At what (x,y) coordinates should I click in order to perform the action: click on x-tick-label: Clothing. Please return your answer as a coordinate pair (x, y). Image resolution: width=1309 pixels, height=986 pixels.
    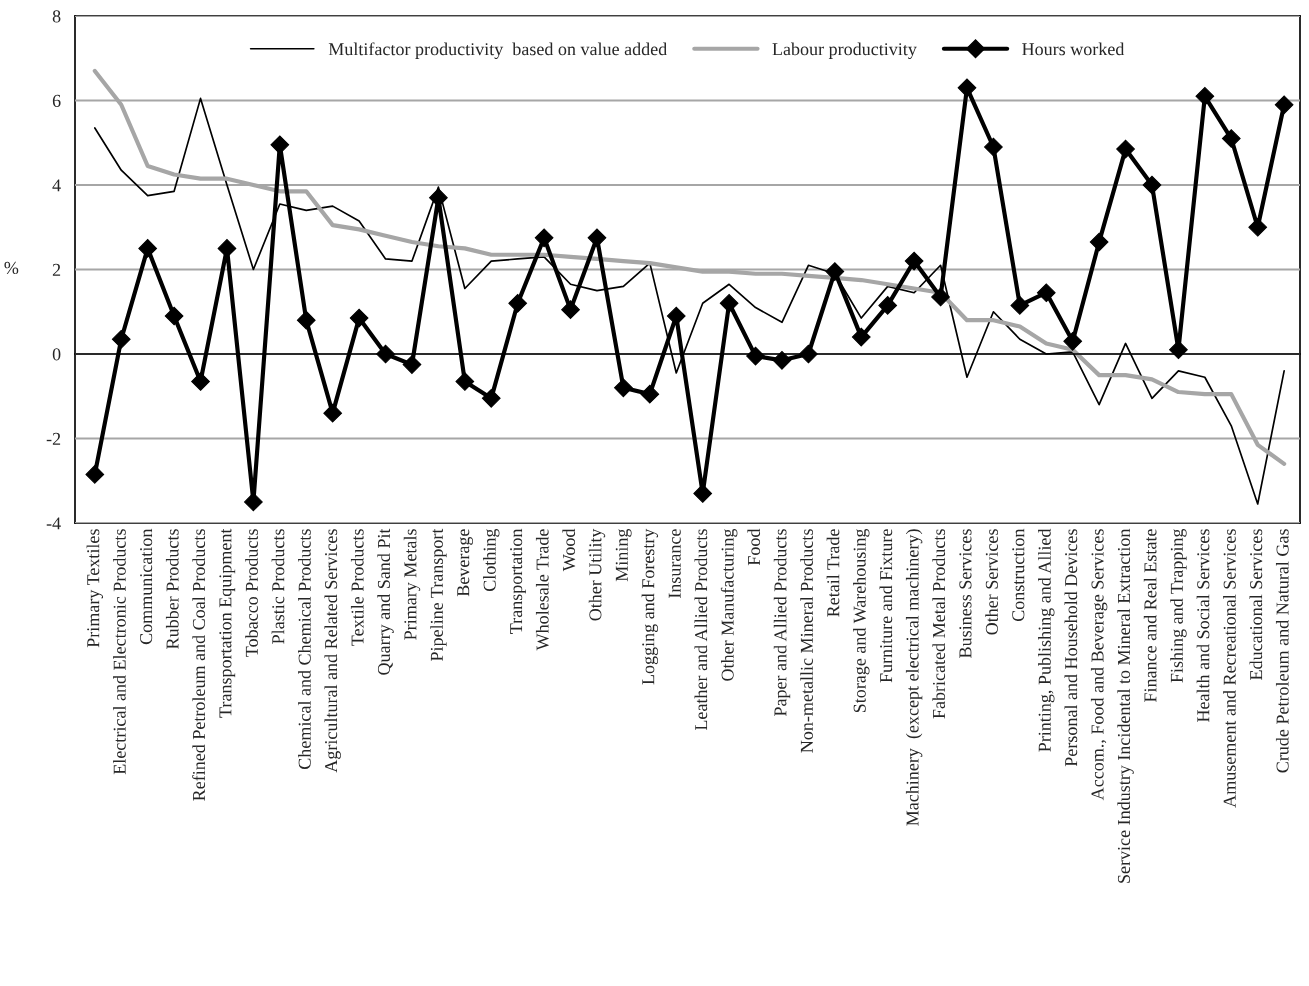
    Looking at the image, I should click on (491, 560).